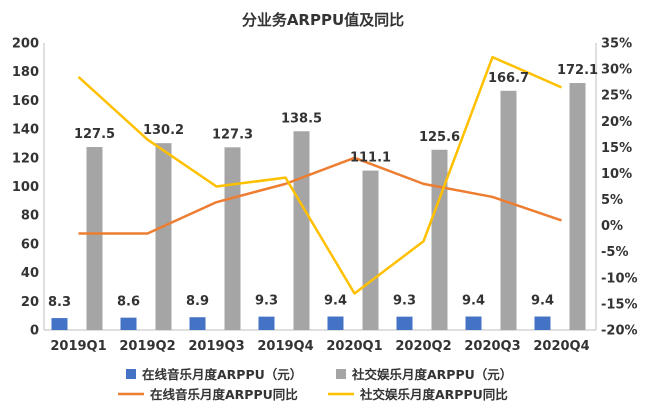 This screenshot has width=647, height=413. I want to click on x-tick-label: 2020Q2, so click(423, 346).